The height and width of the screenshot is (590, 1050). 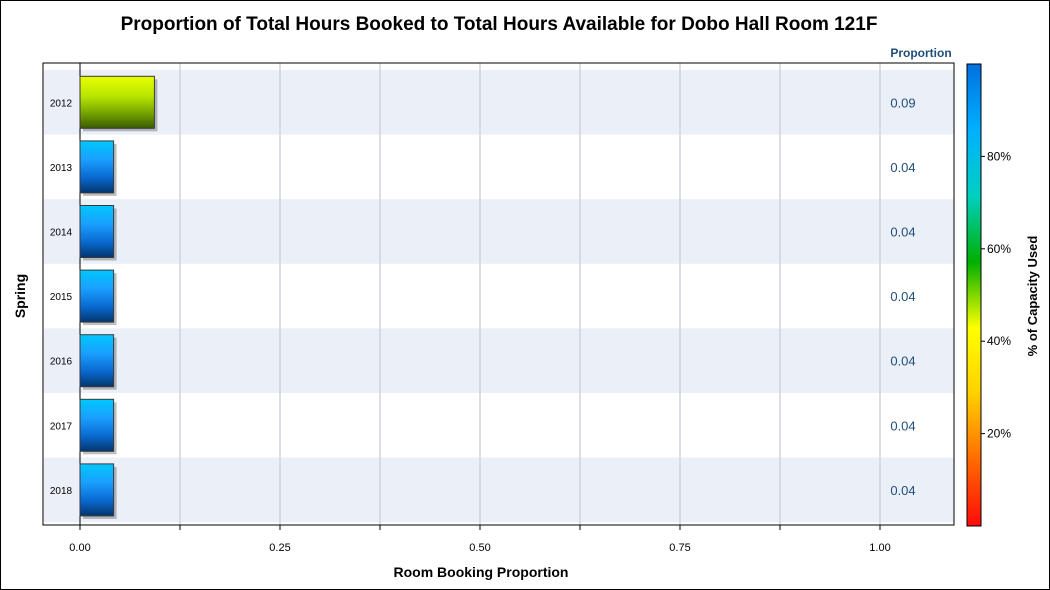 I want to click on y-axis-label: Spring, so click(x=20, y=296).